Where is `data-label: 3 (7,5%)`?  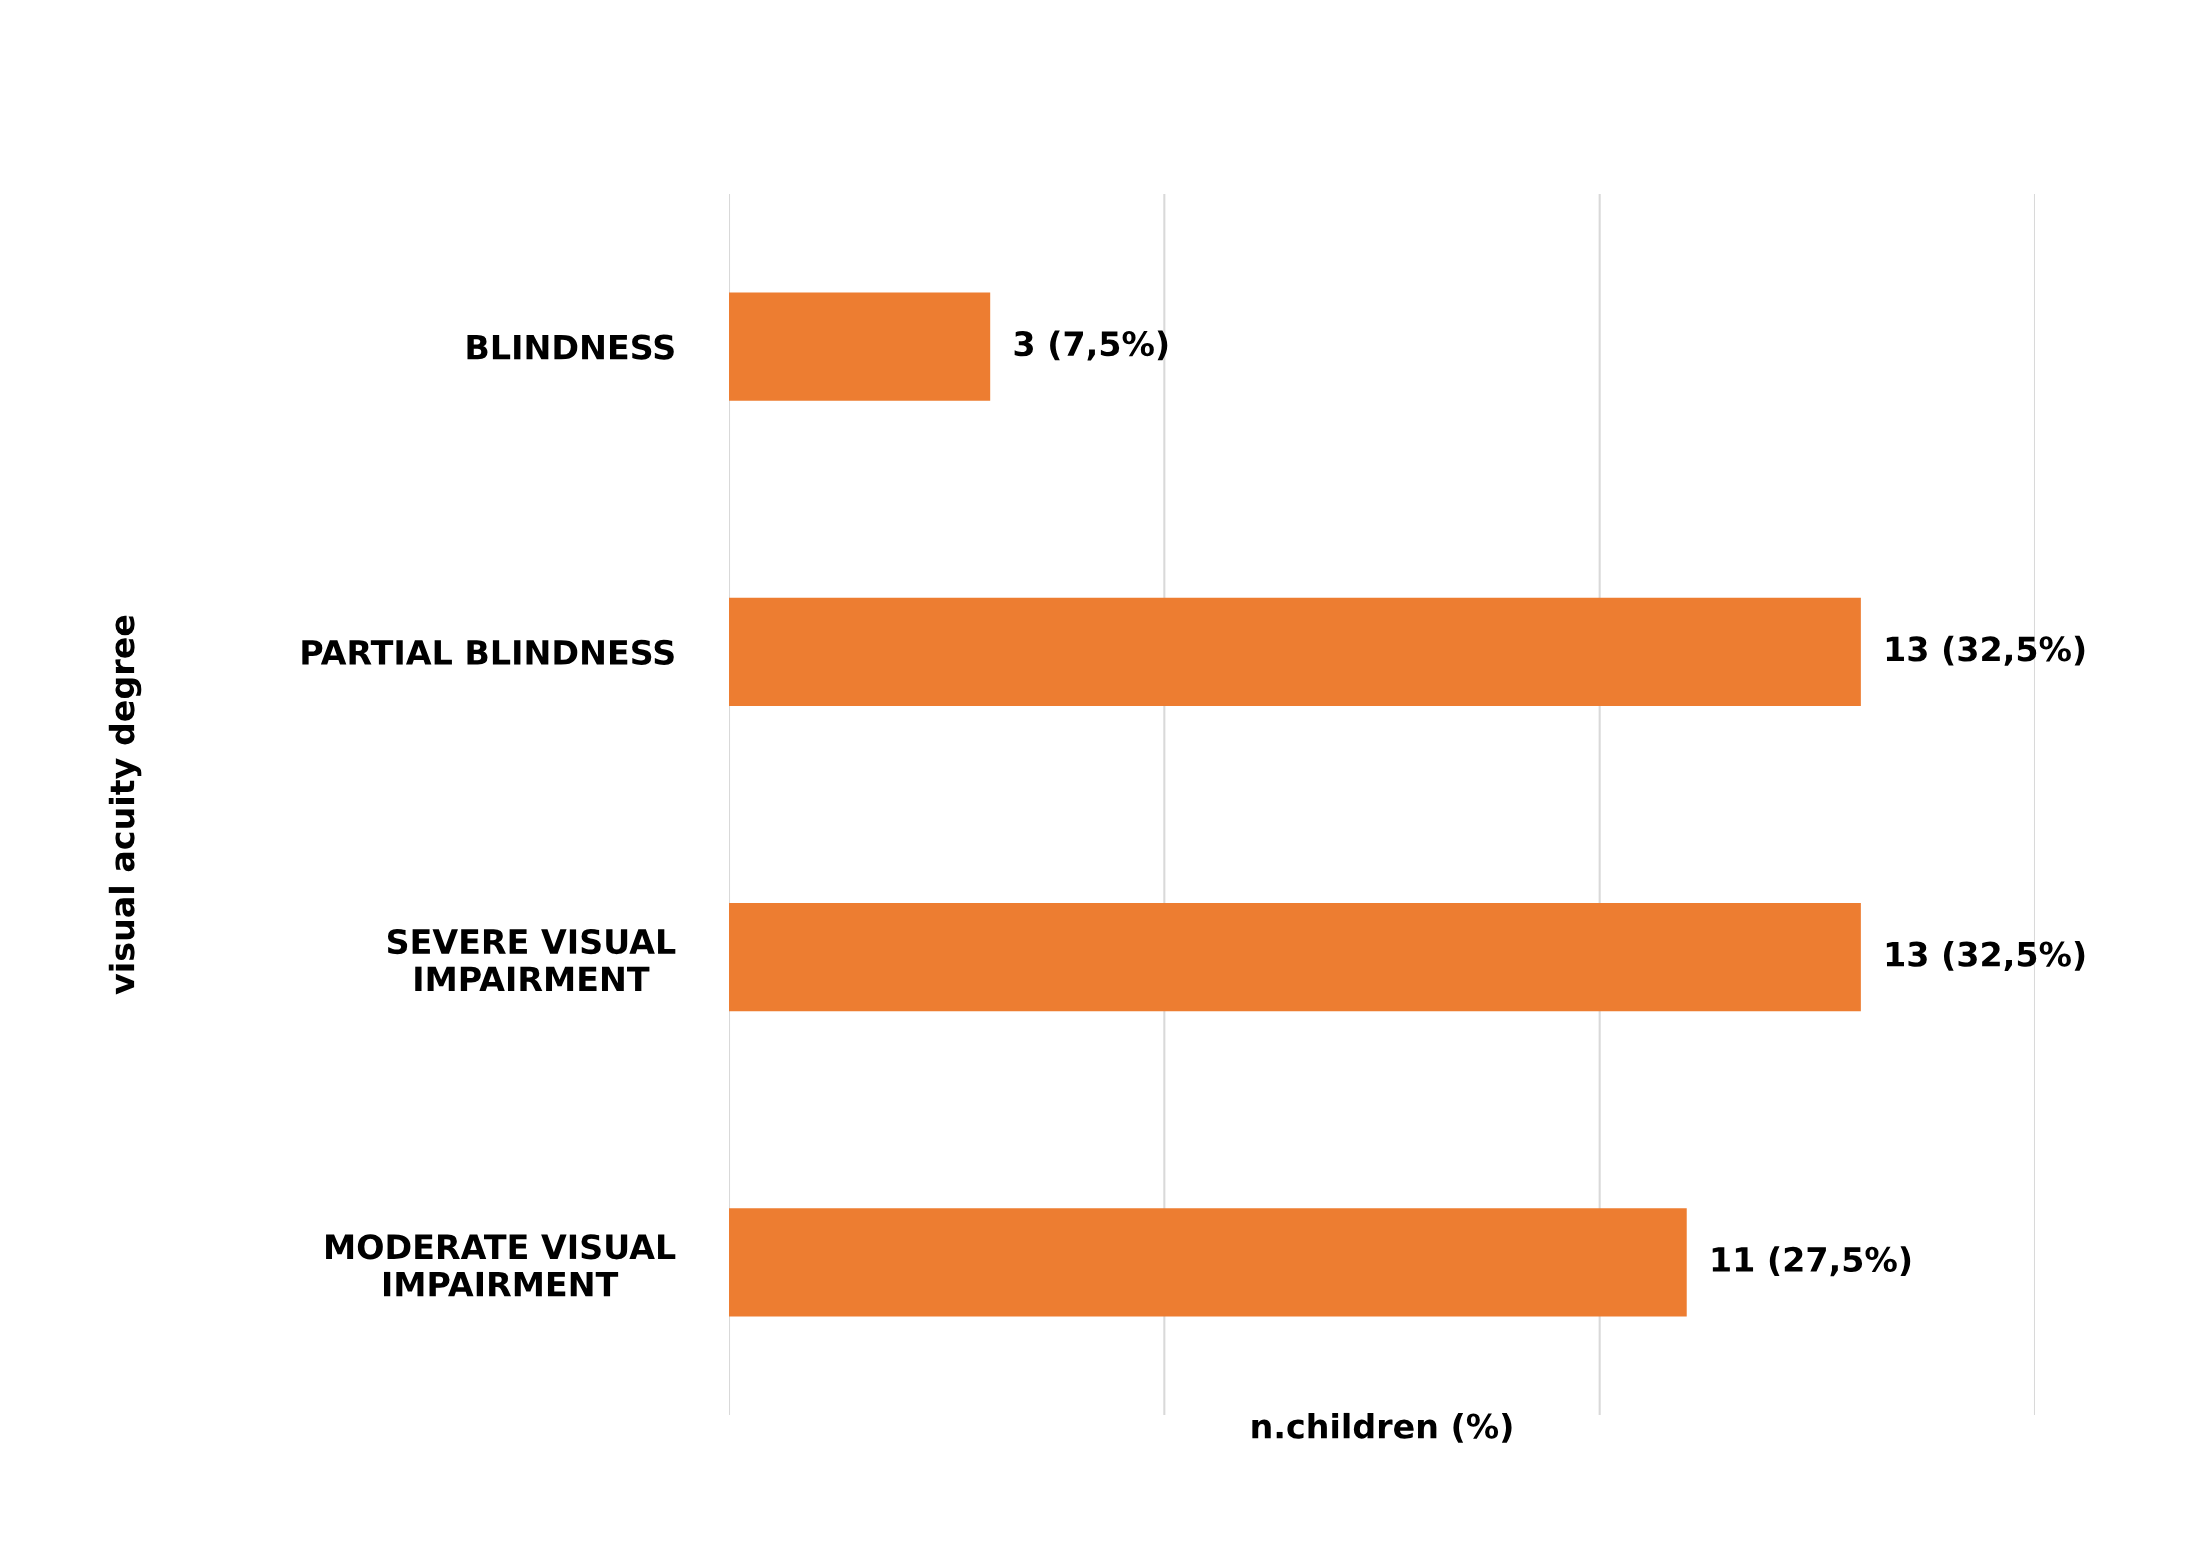
data-label: 3 (7,5%) is located at coordinates (1091, 345).